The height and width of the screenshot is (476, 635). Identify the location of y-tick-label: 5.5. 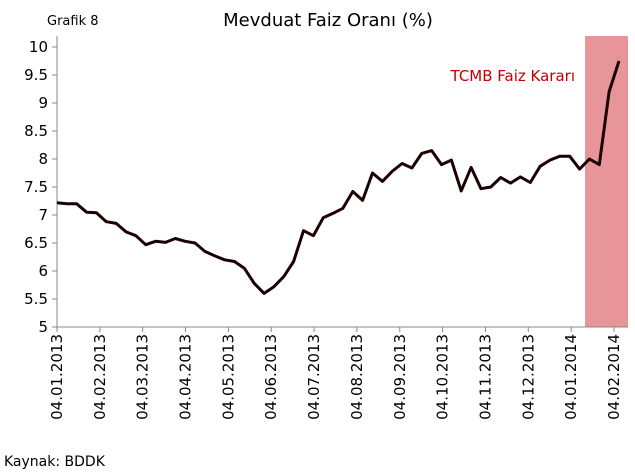
(36, 299).